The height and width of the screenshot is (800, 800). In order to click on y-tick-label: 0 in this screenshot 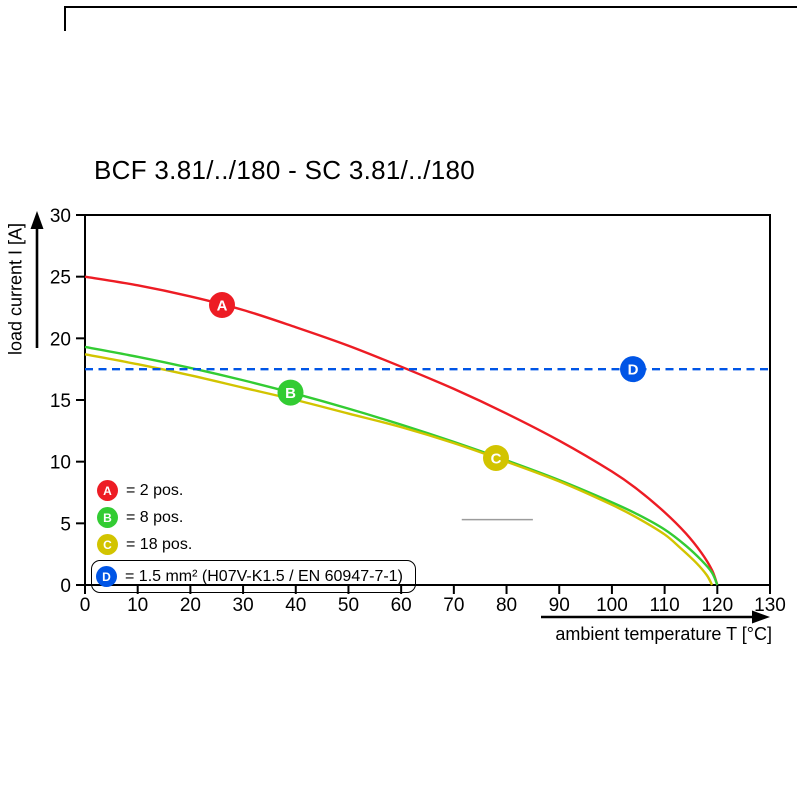, I will do `click(65, 586)`.